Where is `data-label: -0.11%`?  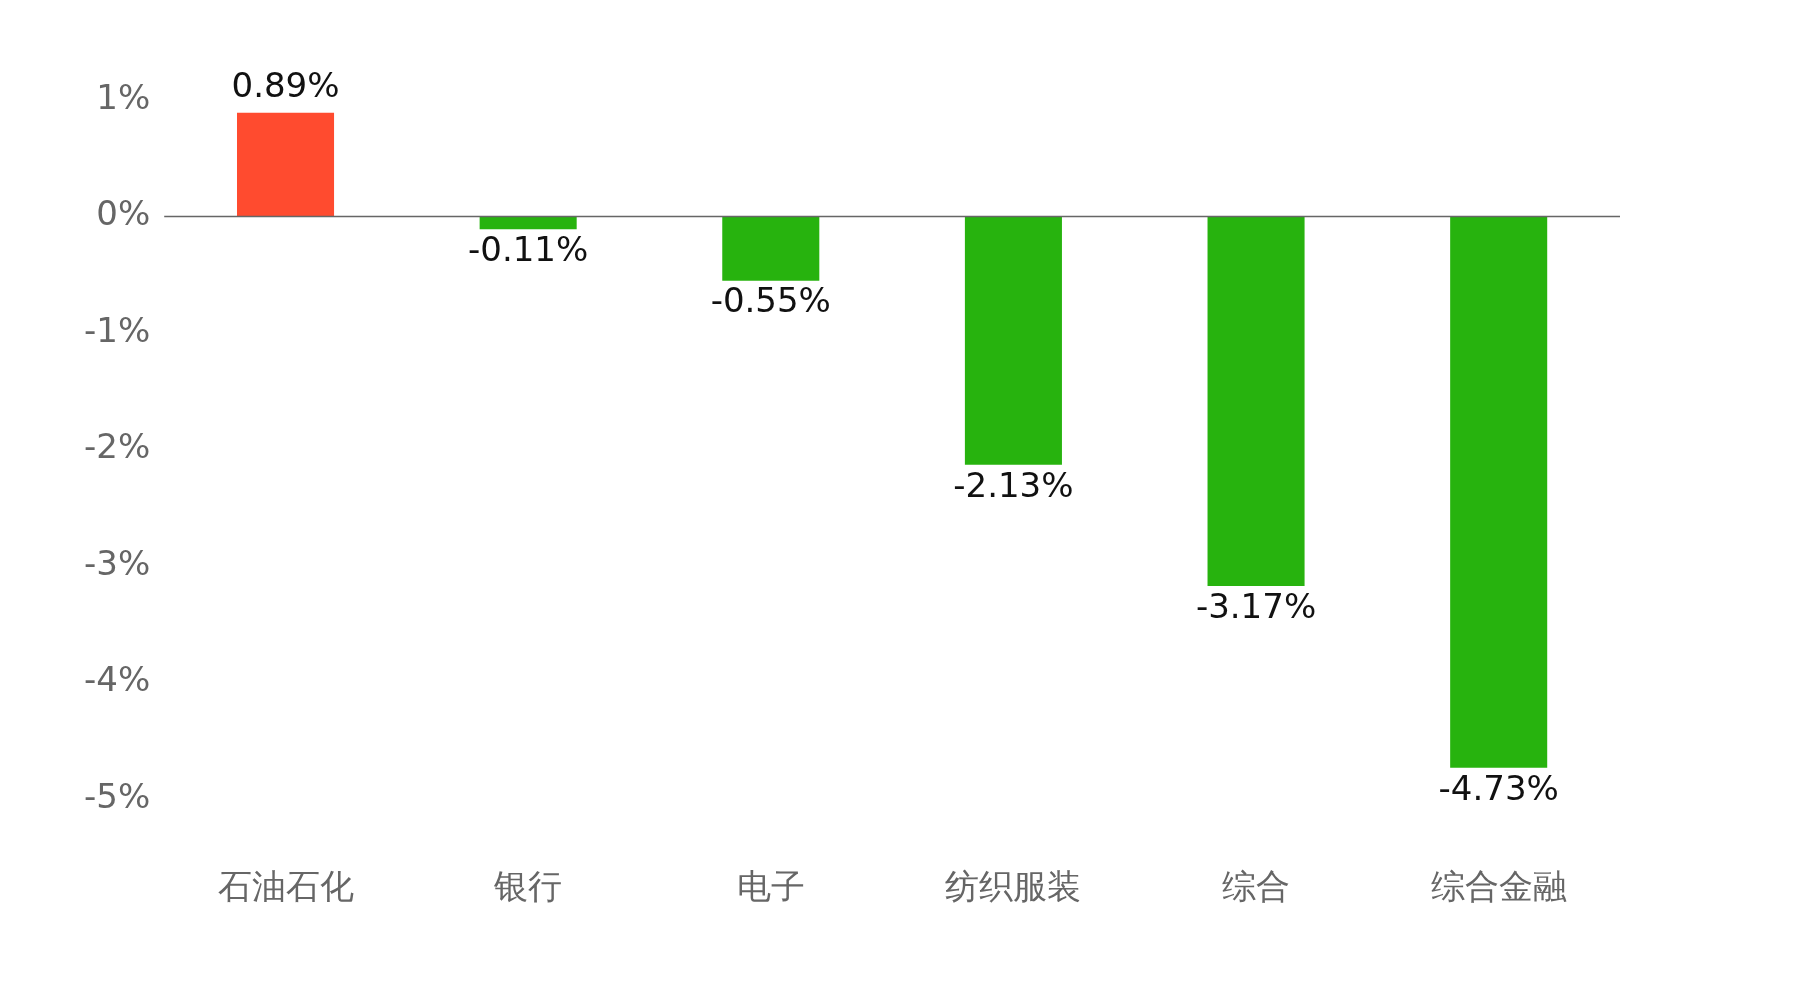 data-label: -0.11% is located at coordinates (528, 249).